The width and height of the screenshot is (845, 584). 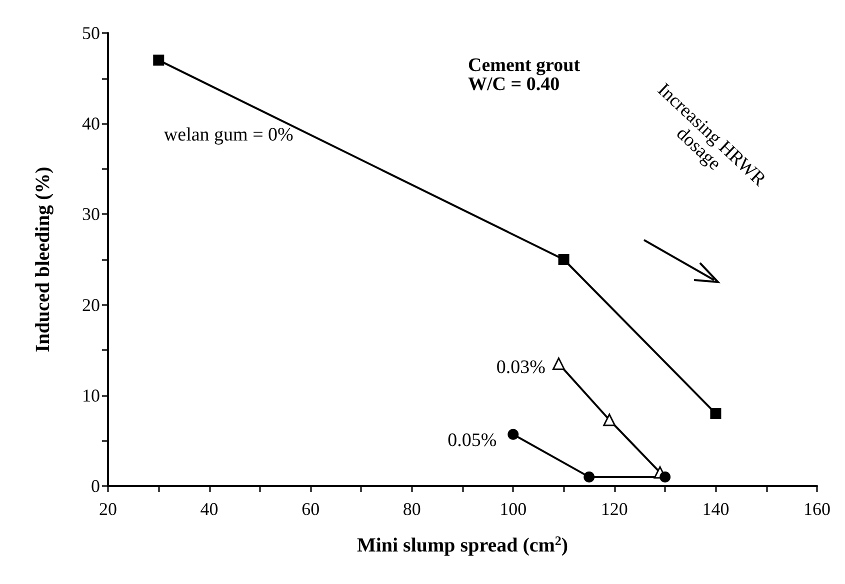 What do you see at coordinates (108, 509) in the screenshot?
I see `x-tick-label: 20` at bounding box center [108, 509].